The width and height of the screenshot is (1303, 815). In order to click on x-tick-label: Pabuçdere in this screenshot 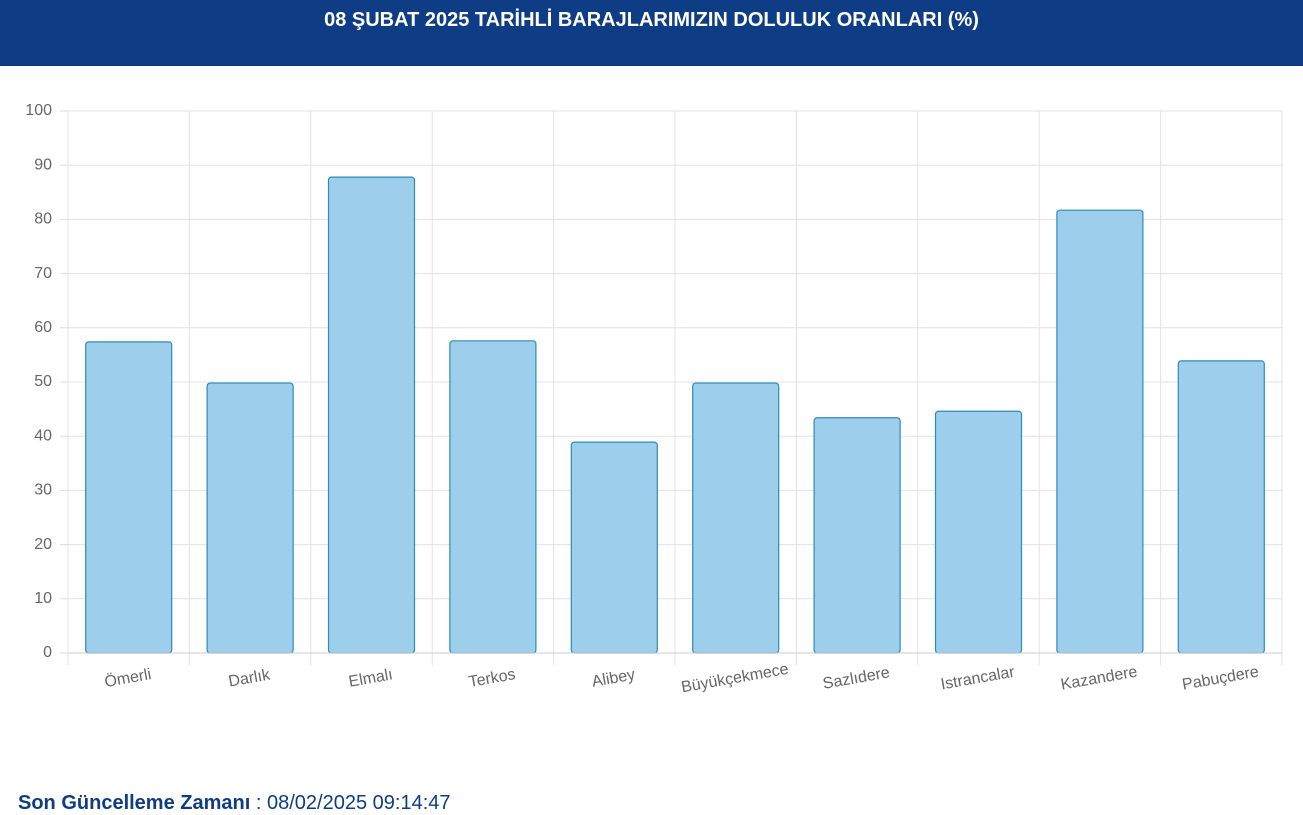, I will do `click(1220, 678)`.